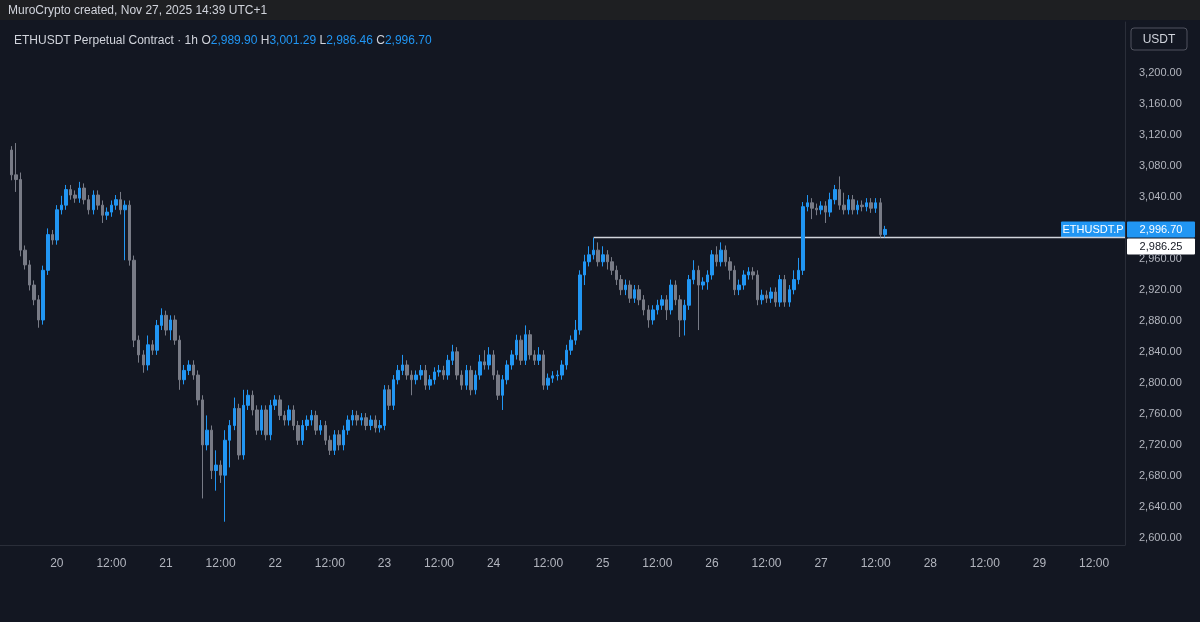 The width and height of the screenshot is (1200, 622). Describe the element at coordinates (1160, 164) in the screenshot. I see `y-tick-label: 3,080.00` at that location.